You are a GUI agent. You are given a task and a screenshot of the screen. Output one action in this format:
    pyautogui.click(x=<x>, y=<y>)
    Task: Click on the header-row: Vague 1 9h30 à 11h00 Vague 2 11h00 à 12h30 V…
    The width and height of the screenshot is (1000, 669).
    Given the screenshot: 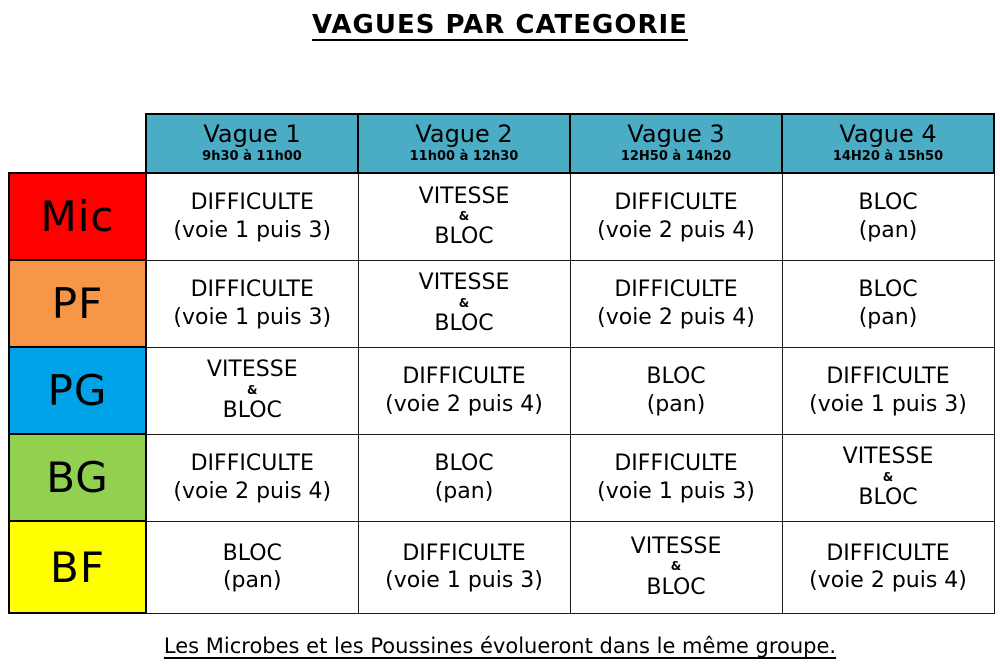 What is the action you would take?
    pyautogui.click(x=502, y=143)
    